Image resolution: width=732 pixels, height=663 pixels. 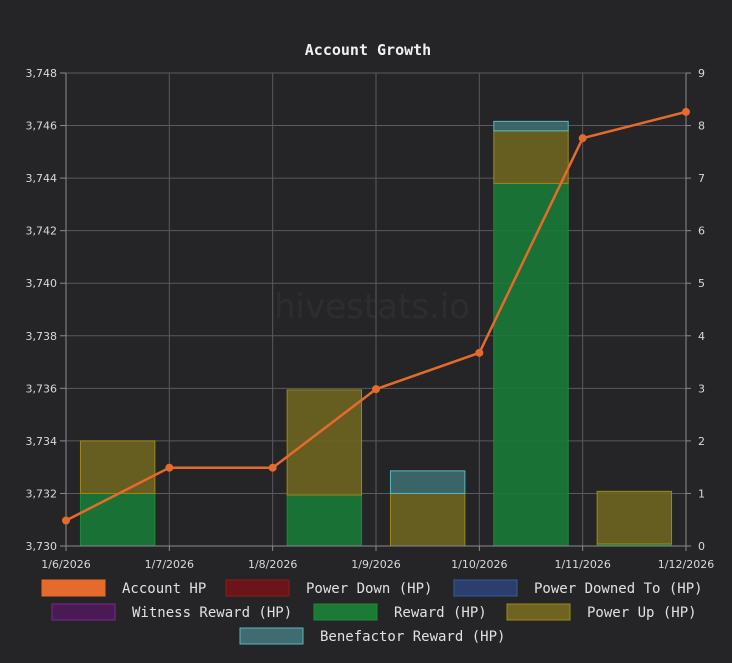 What do you see at coordinates (701, 493) in the screenshot?
I see `right-axis-tick-label: 1` at bounding box center [701, 493].